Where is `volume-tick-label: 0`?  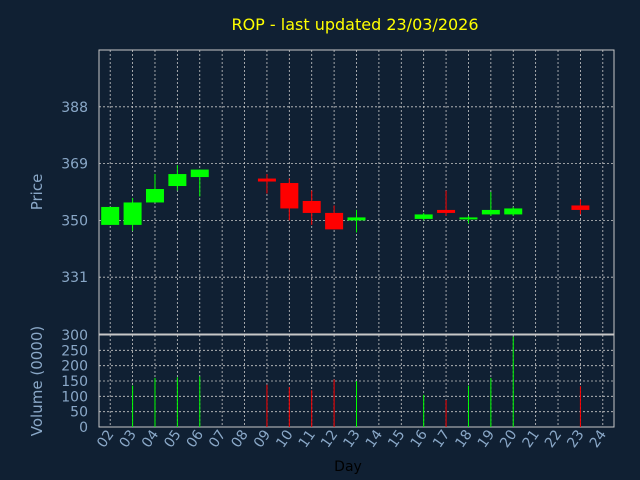
volume-tick-label: 0 is located at coordinates (83, 428).